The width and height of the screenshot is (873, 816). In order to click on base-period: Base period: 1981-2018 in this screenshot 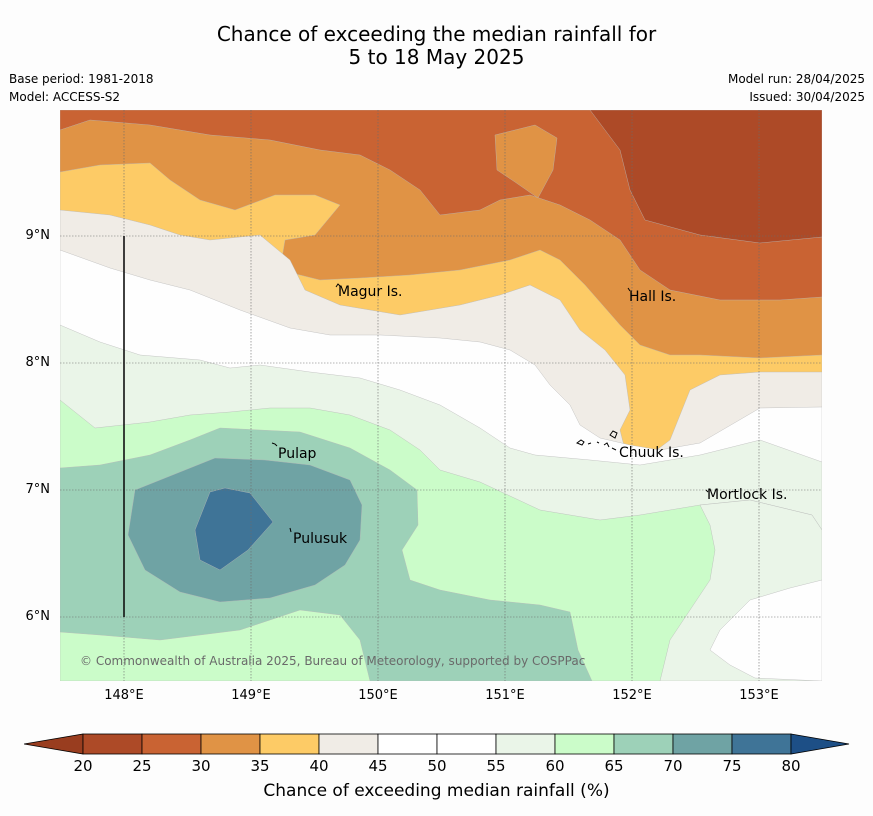, I will do `click(81, 79)`.